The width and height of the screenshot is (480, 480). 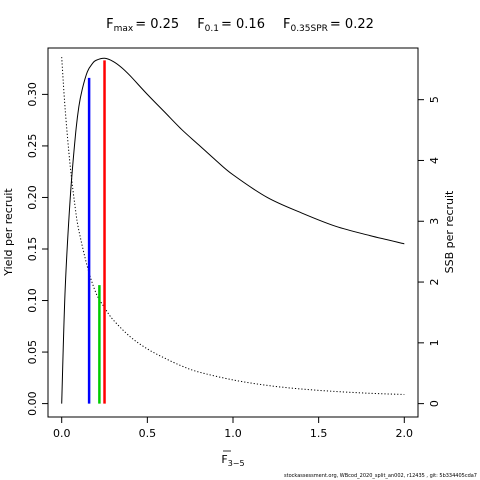 What do you see at coordinates (62, 433) in the screenshot?
I see `x-tick-label: 0.0` at bounding box center [62, 433].